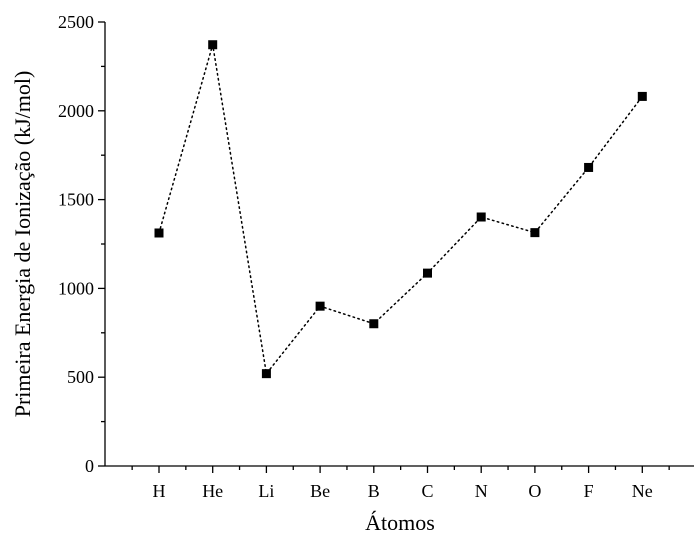 The image size is (696, 537). Describe the element at coordinates (481, 491) in the screenshot. I see `x-tick-label: N` at that location.